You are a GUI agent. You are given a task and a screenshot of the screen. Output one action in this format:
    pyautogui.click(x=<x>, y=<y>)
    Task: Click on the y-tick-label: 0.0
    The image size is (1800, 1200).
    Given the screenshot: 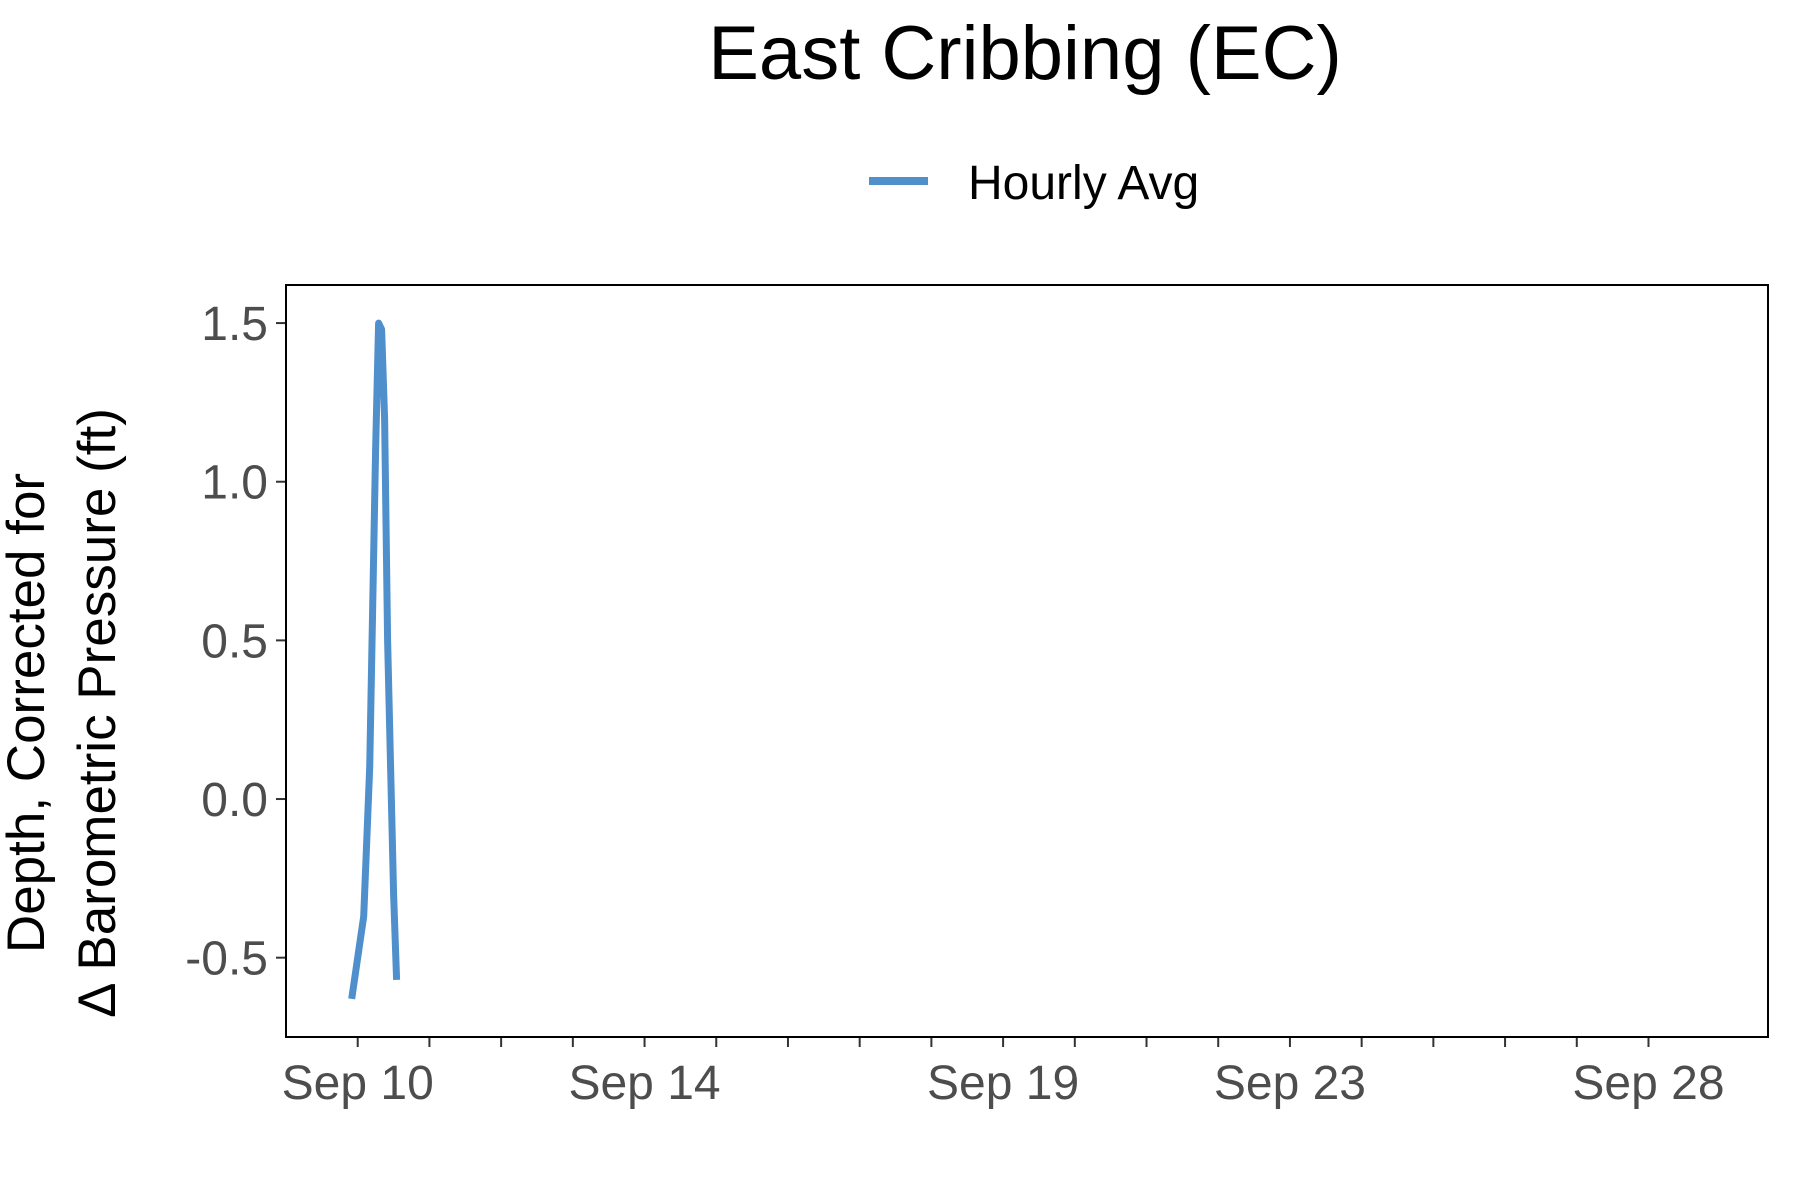 What is the action you would take?
    pyautogui.click(x=234, y=800)
    